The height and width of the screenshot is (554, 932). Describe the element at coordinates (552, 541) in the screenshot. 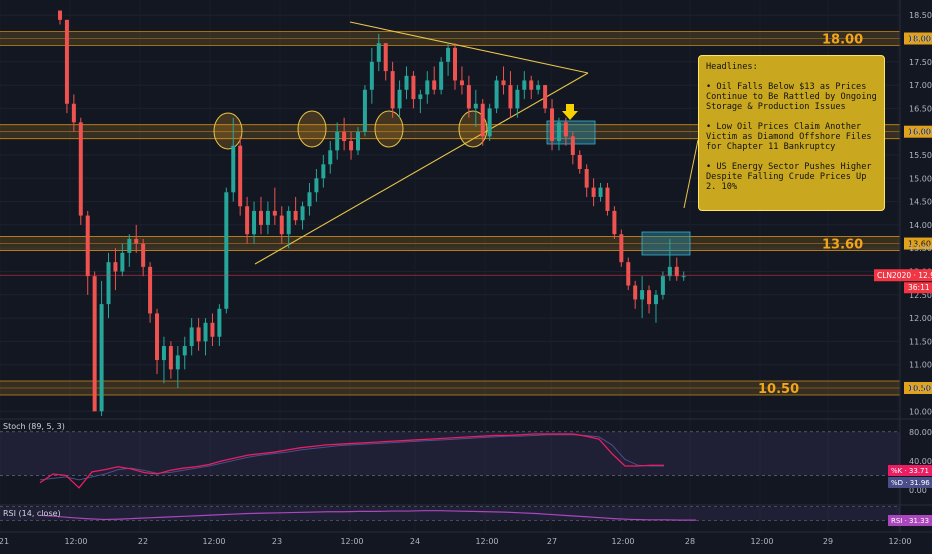

I see `time-tick-label: 27` at that location.